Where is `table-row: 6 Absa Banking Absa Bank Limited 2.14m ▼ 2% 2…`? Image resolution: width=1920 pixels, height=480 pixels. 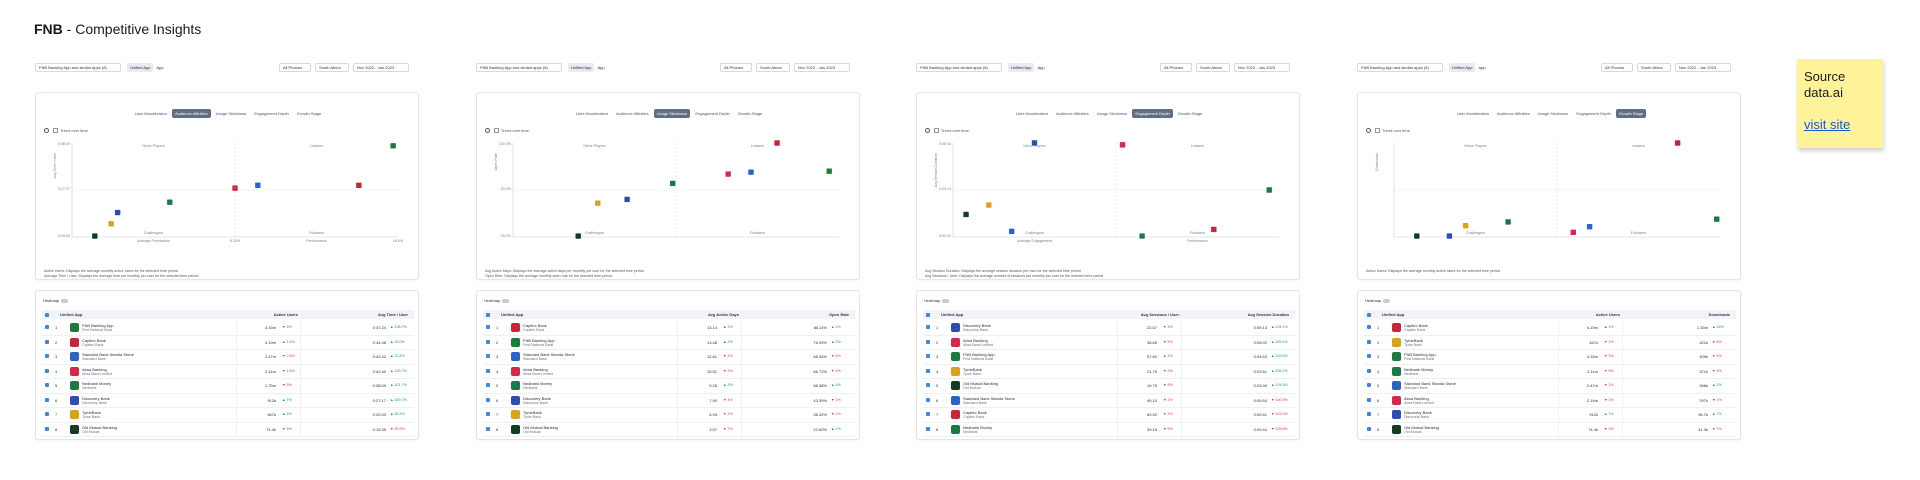 table-row: 6 Absa Banking Absa Bank Limited 2.14m ▼ 2% 2… is located at coordinates (1550, 400).